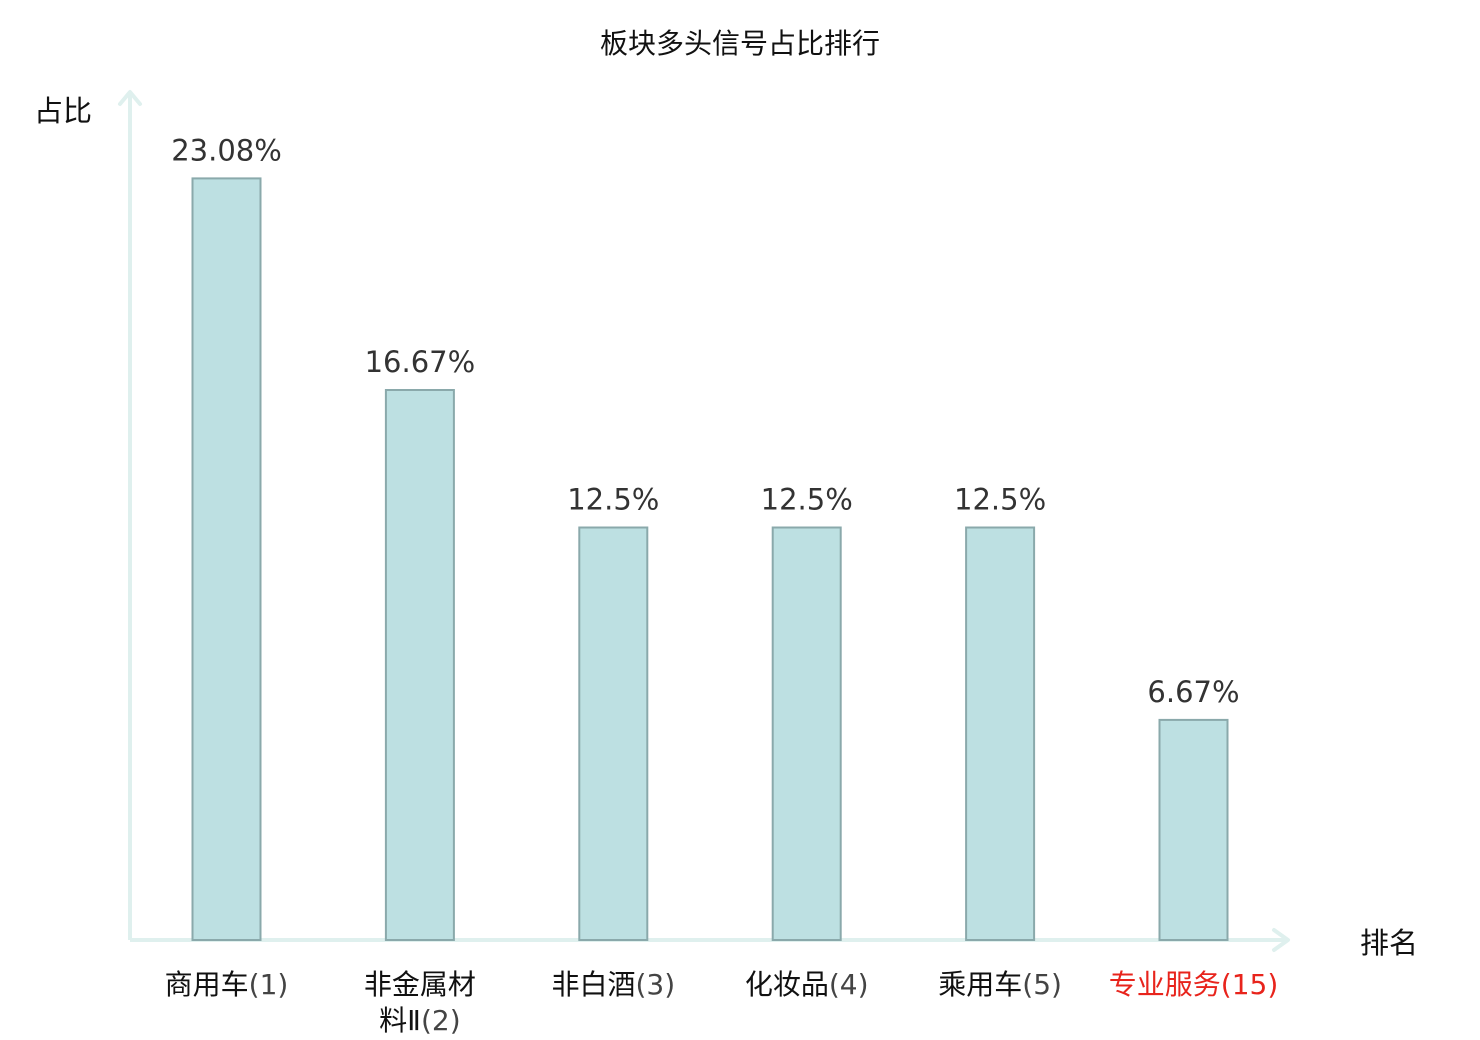 The width and height of the screenshot is (1480, 1040). Describe the element at coordinates (63, 111) in the screenshot. I see `y-axis-label: 占比` at that location.